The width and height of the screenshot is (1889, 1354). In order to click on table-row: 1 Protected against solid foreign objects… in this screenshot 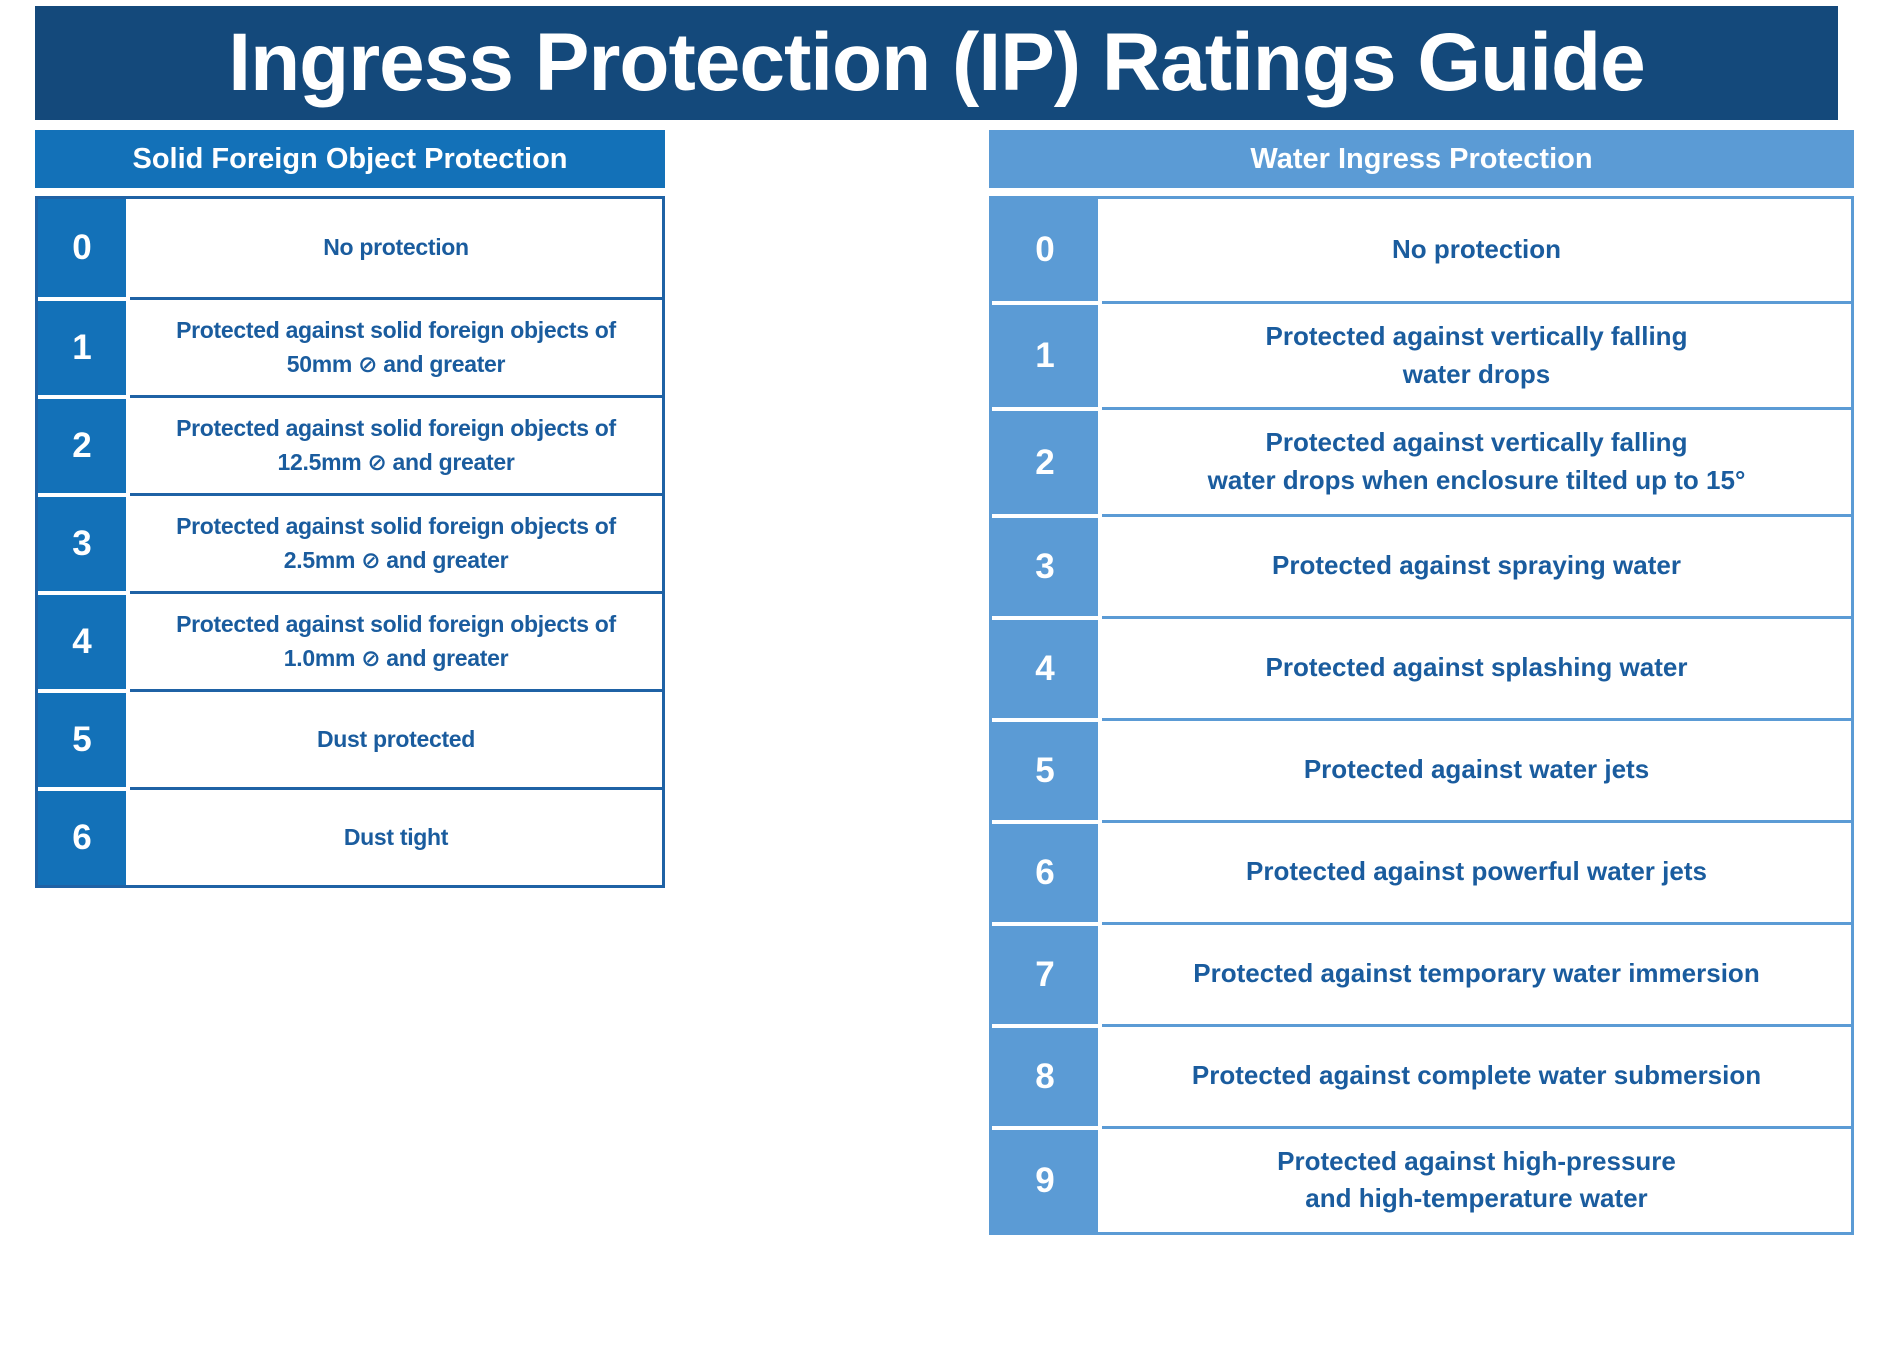, I will do `click(350, 346)`.